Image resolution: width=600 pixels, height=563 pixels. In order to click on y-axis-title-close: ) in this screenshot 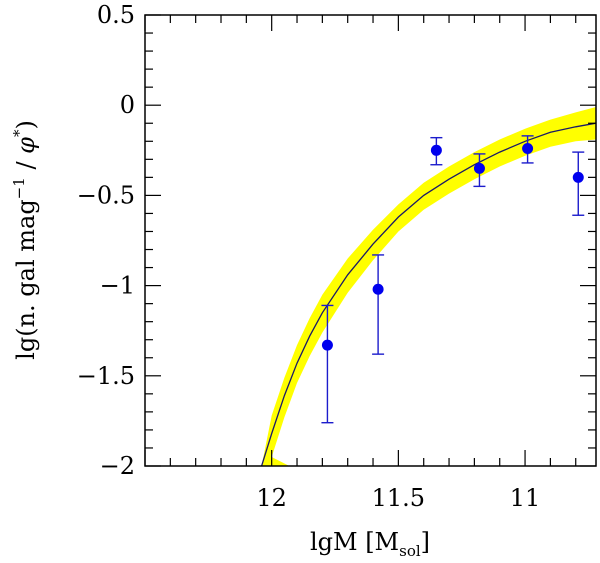, I will do `click(26, 124)`.